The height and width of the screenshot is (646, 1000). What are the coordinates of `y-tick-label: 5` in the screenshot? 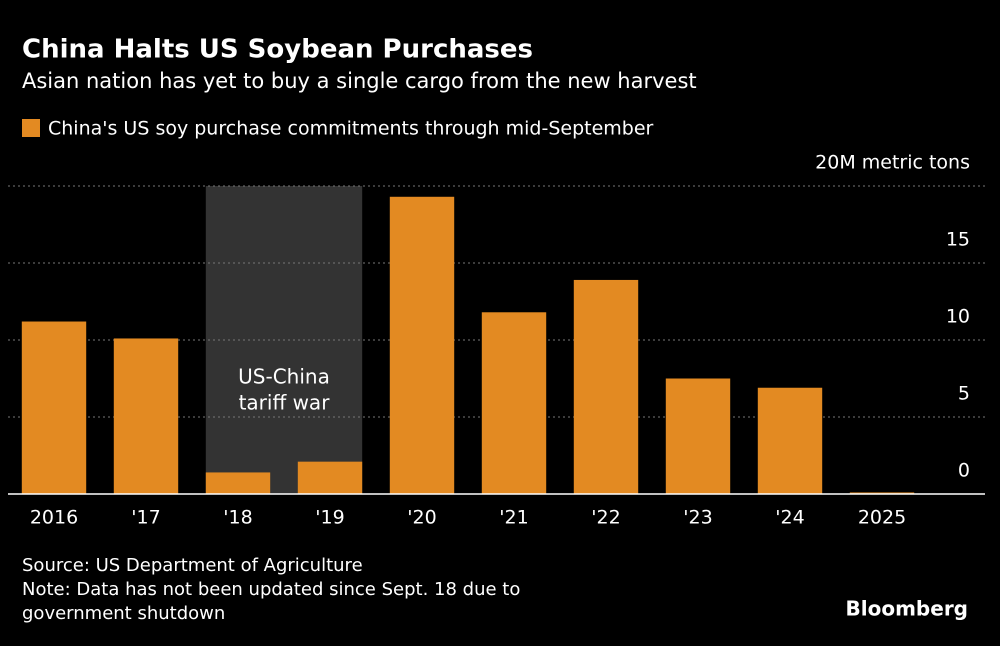 It's located at (964, 394).